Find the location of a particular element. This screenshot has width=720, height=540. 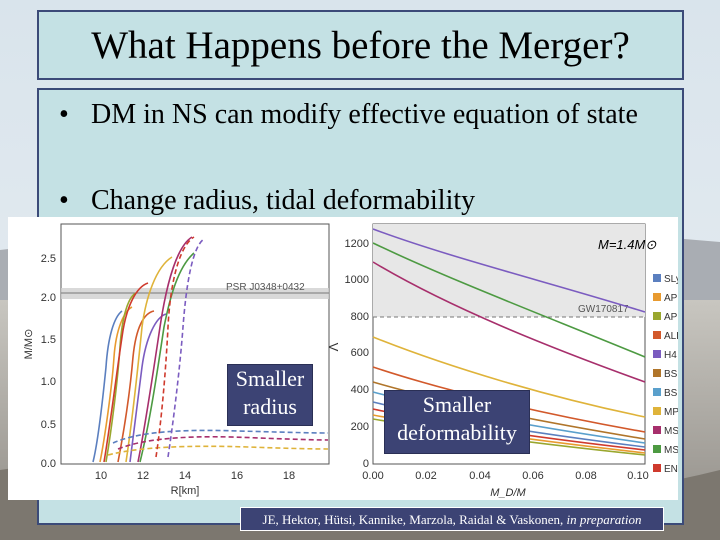

y-tick-label: 1000 is located at coordinates (357, 280).